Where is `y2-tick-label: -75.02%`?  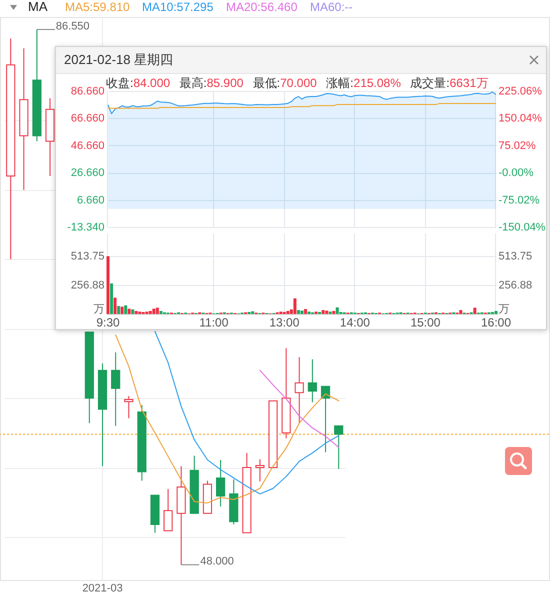
y2-tick-label: -75.02% is located at coordinates (519, 200).